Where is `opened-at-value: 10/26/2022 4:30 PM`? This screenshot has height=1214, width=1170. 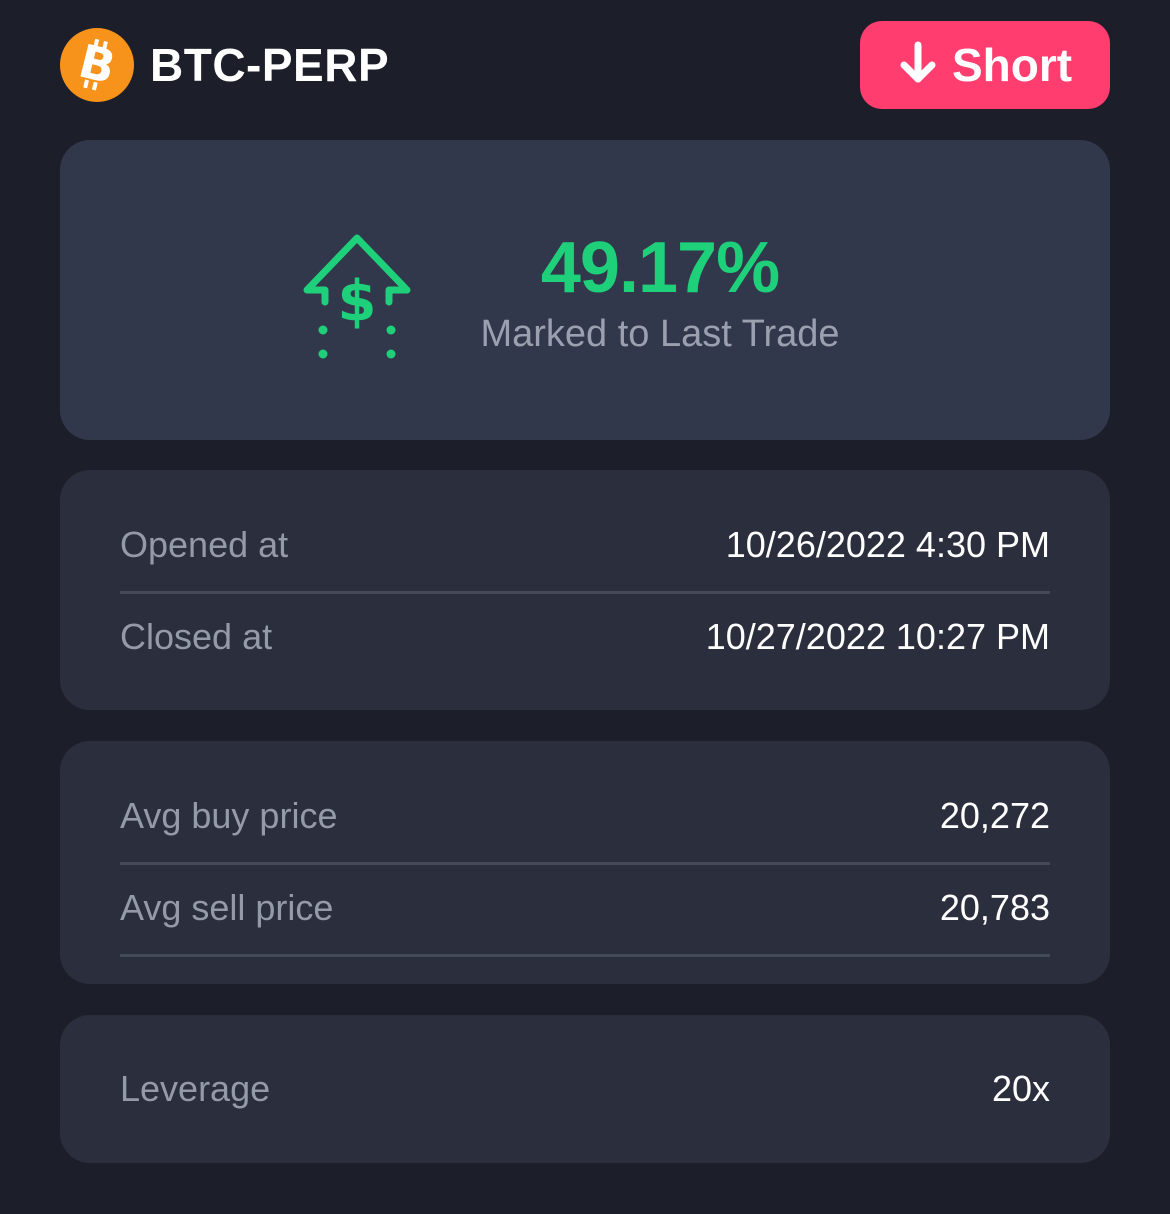 opened-at-value: 10/26/2022 4:30 PM is located at coordinates (887, 544).